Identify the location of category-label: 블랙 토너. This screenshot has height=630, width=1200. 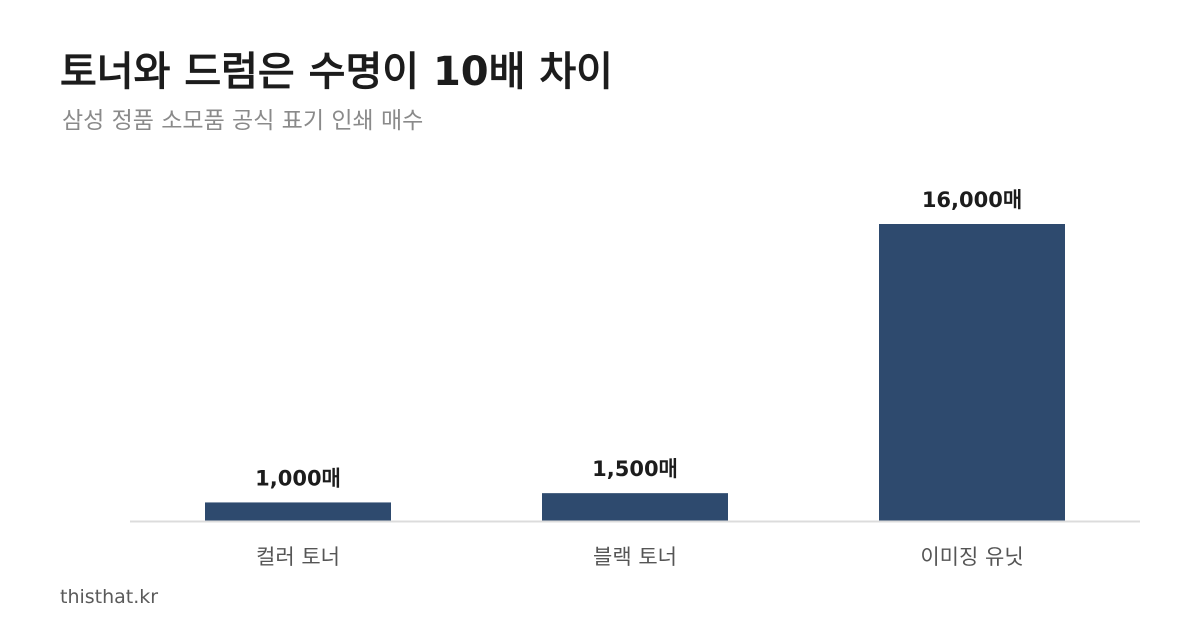
(635, 557).